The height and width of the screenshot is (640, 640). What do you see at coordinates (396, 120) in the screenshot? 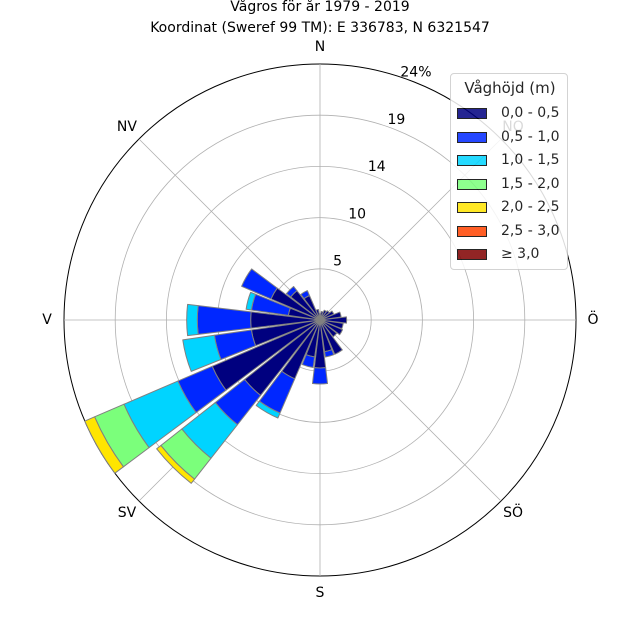
I see `radial-tick-label: 19` at bounding box center [396, 120].